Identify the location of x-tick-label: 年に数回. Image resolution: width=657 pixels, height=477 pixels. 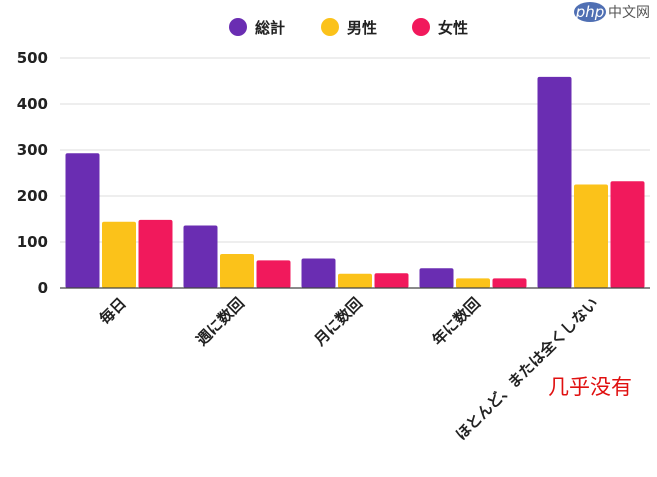
(456, 321).